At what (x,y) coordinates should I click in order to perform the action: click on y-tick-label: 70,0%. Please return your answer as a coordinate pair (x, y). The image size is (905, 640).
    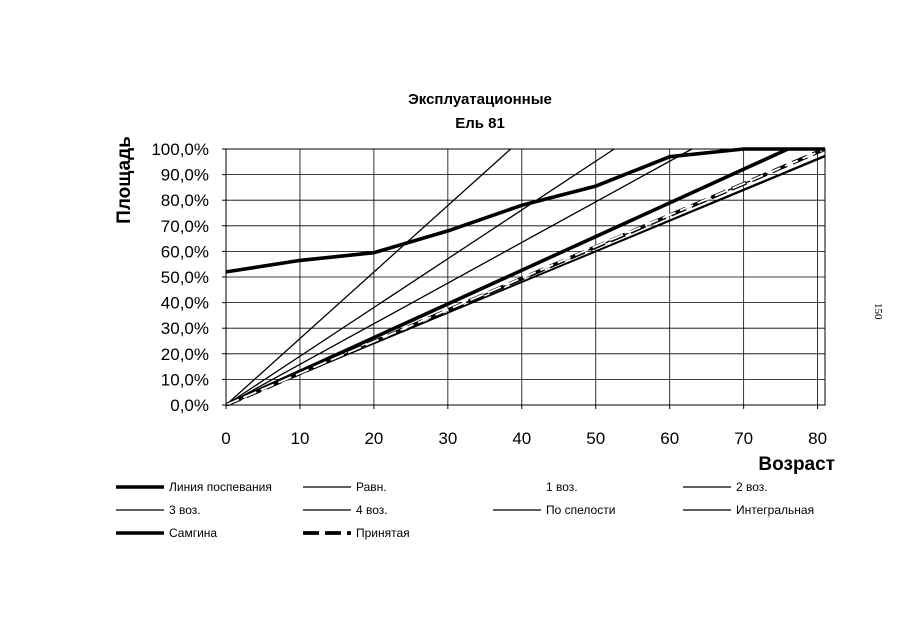
    Looking at the image, I should click on (185, 226).